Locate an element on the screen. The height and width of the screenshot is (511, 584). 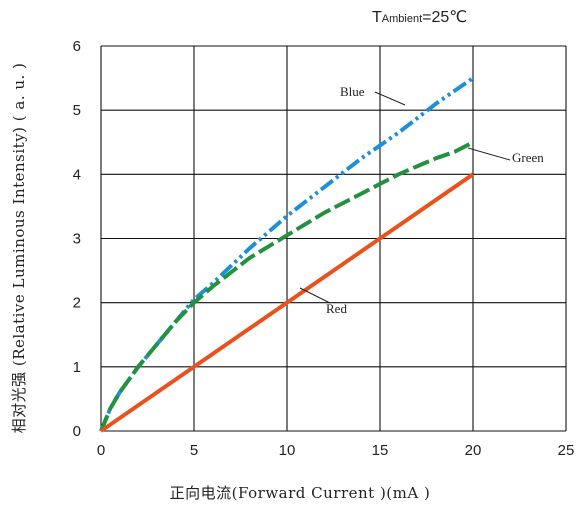
x-tick-label: 25 is located at coordinates (566, 450).